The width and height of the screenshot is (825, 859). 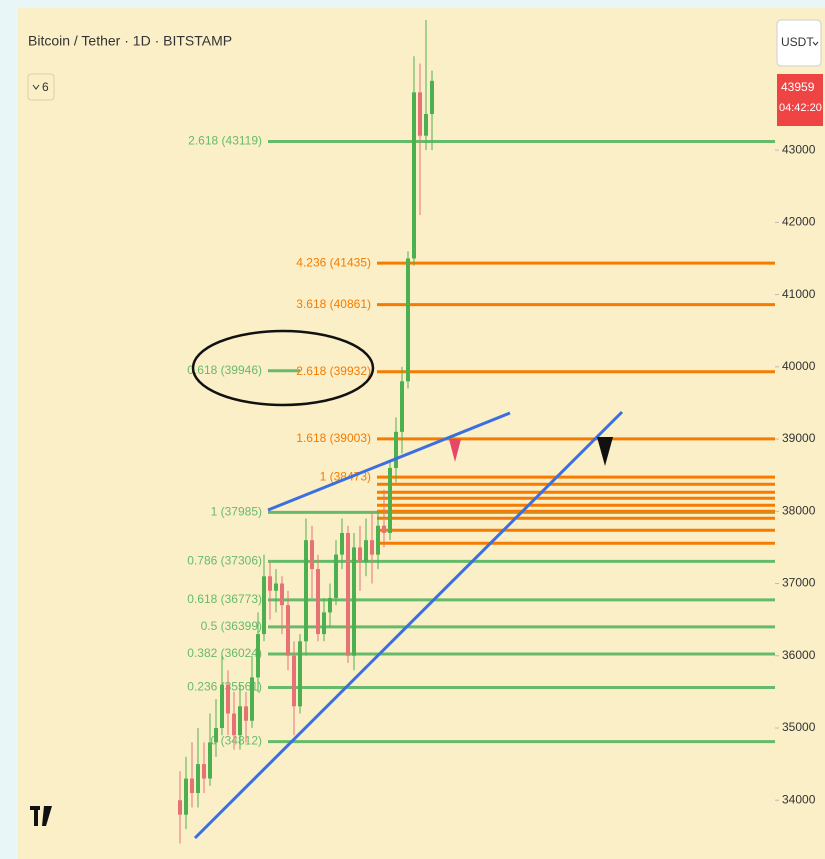 I want to click on fib-label: 0.786 (37306), so click(x=224, y=561).